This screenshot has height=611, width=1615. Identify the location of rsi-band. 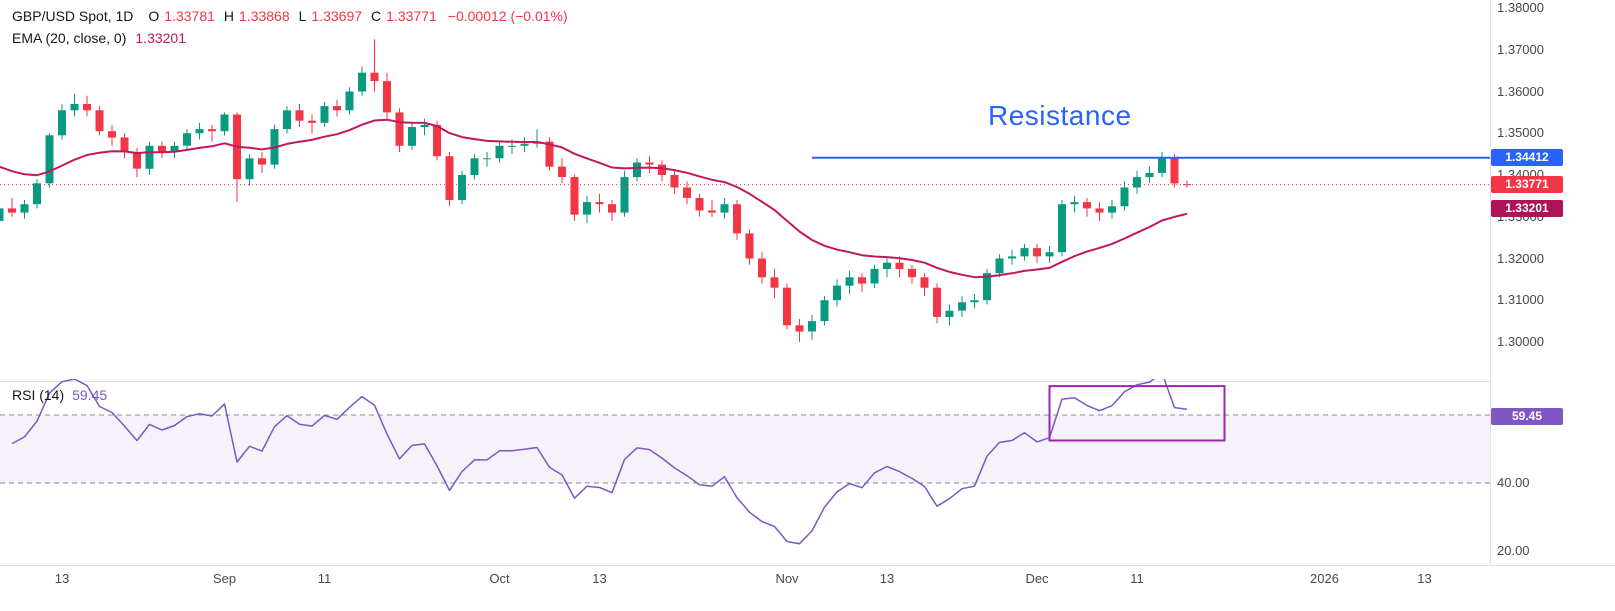
(745, 449).